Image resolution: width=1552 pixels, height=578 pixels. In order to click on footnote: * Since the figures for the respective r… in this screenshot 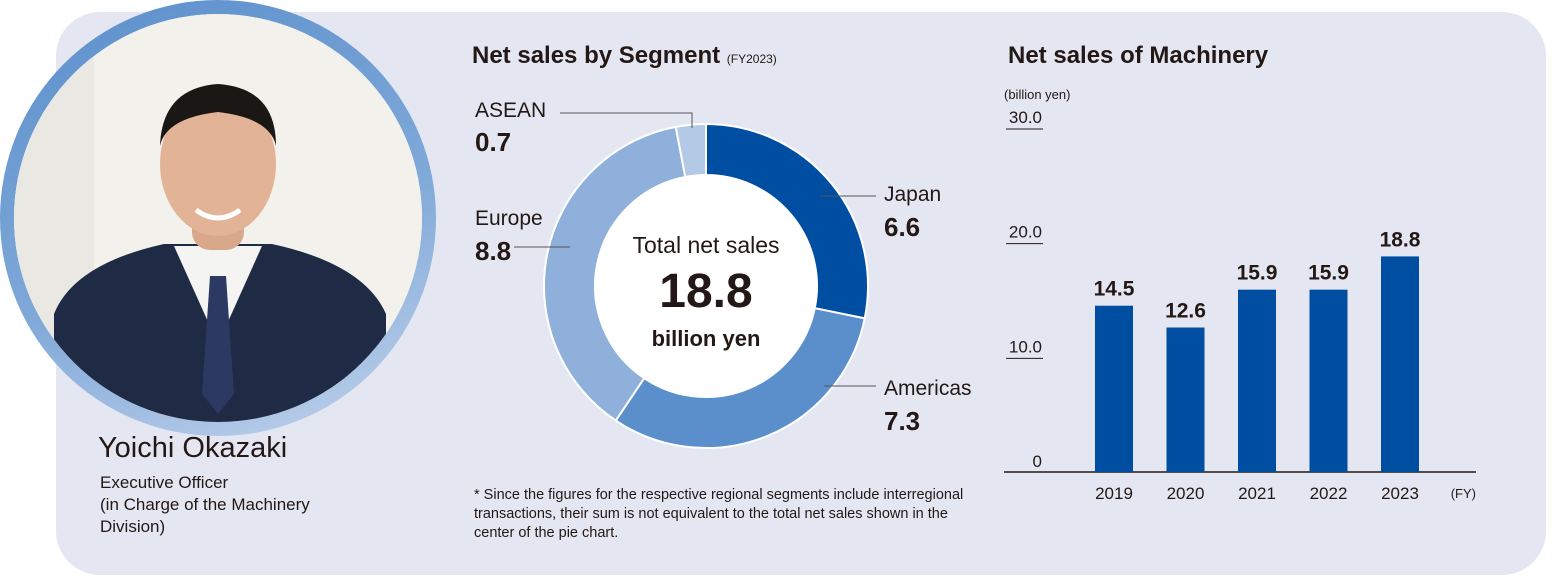, I will do `click(719, 514)`.